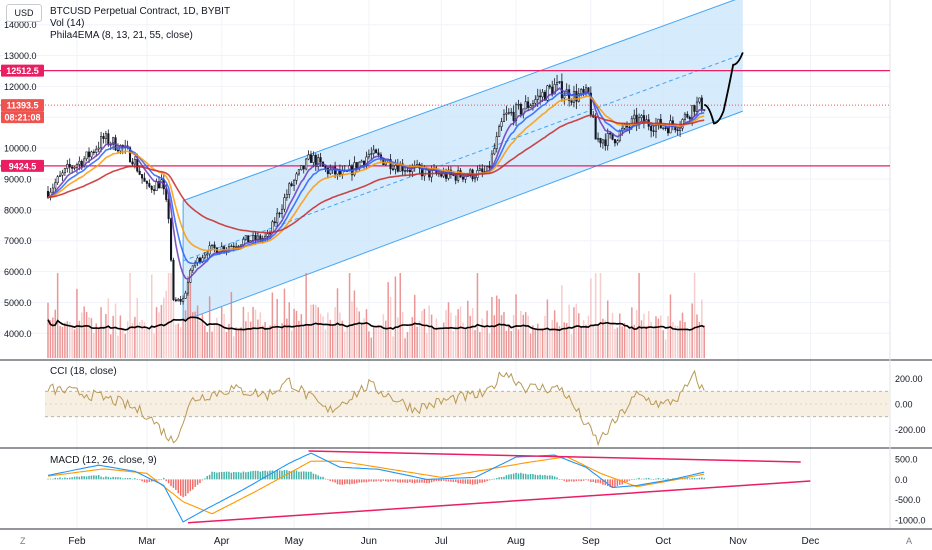 The image size is (932, 550). Describe the element at coordinates (901, 480) in the screenshot. I see `macd-tick-2: 0.0` at that location.